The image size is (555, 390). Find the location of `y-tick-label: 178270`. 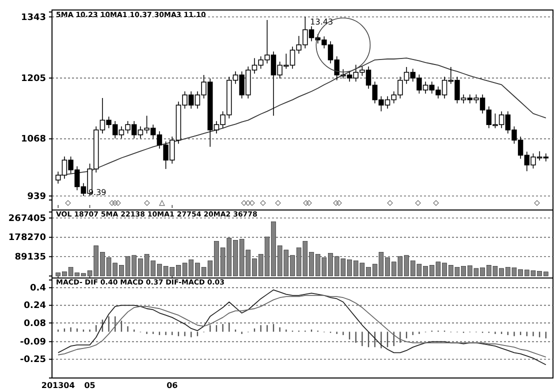

y-tick-label: 178270 is located at coordinates (27, 238).